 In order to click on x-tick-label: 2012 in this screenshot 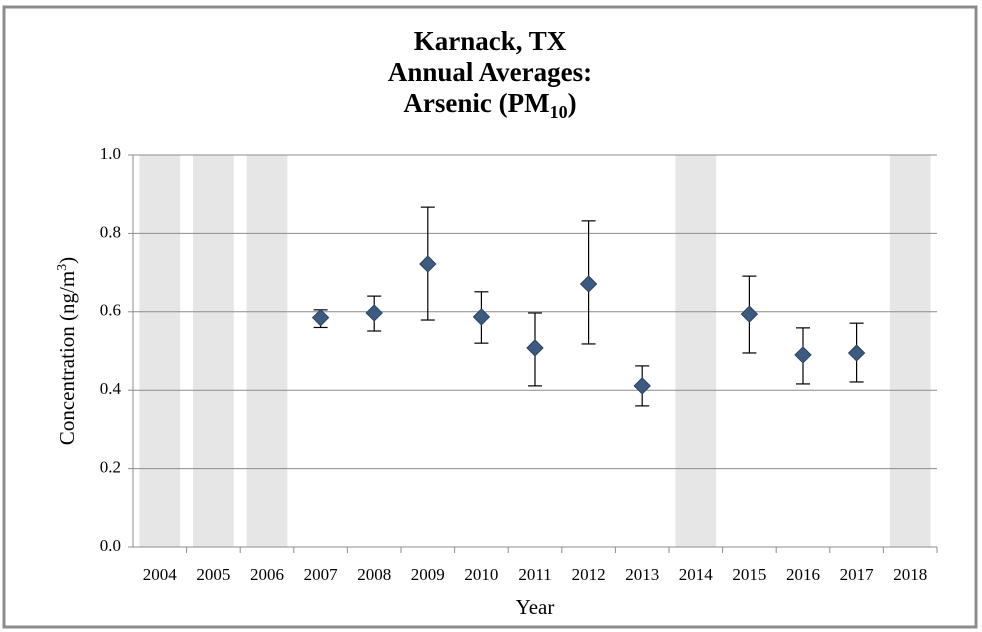, I will do `click(589, 574)`.